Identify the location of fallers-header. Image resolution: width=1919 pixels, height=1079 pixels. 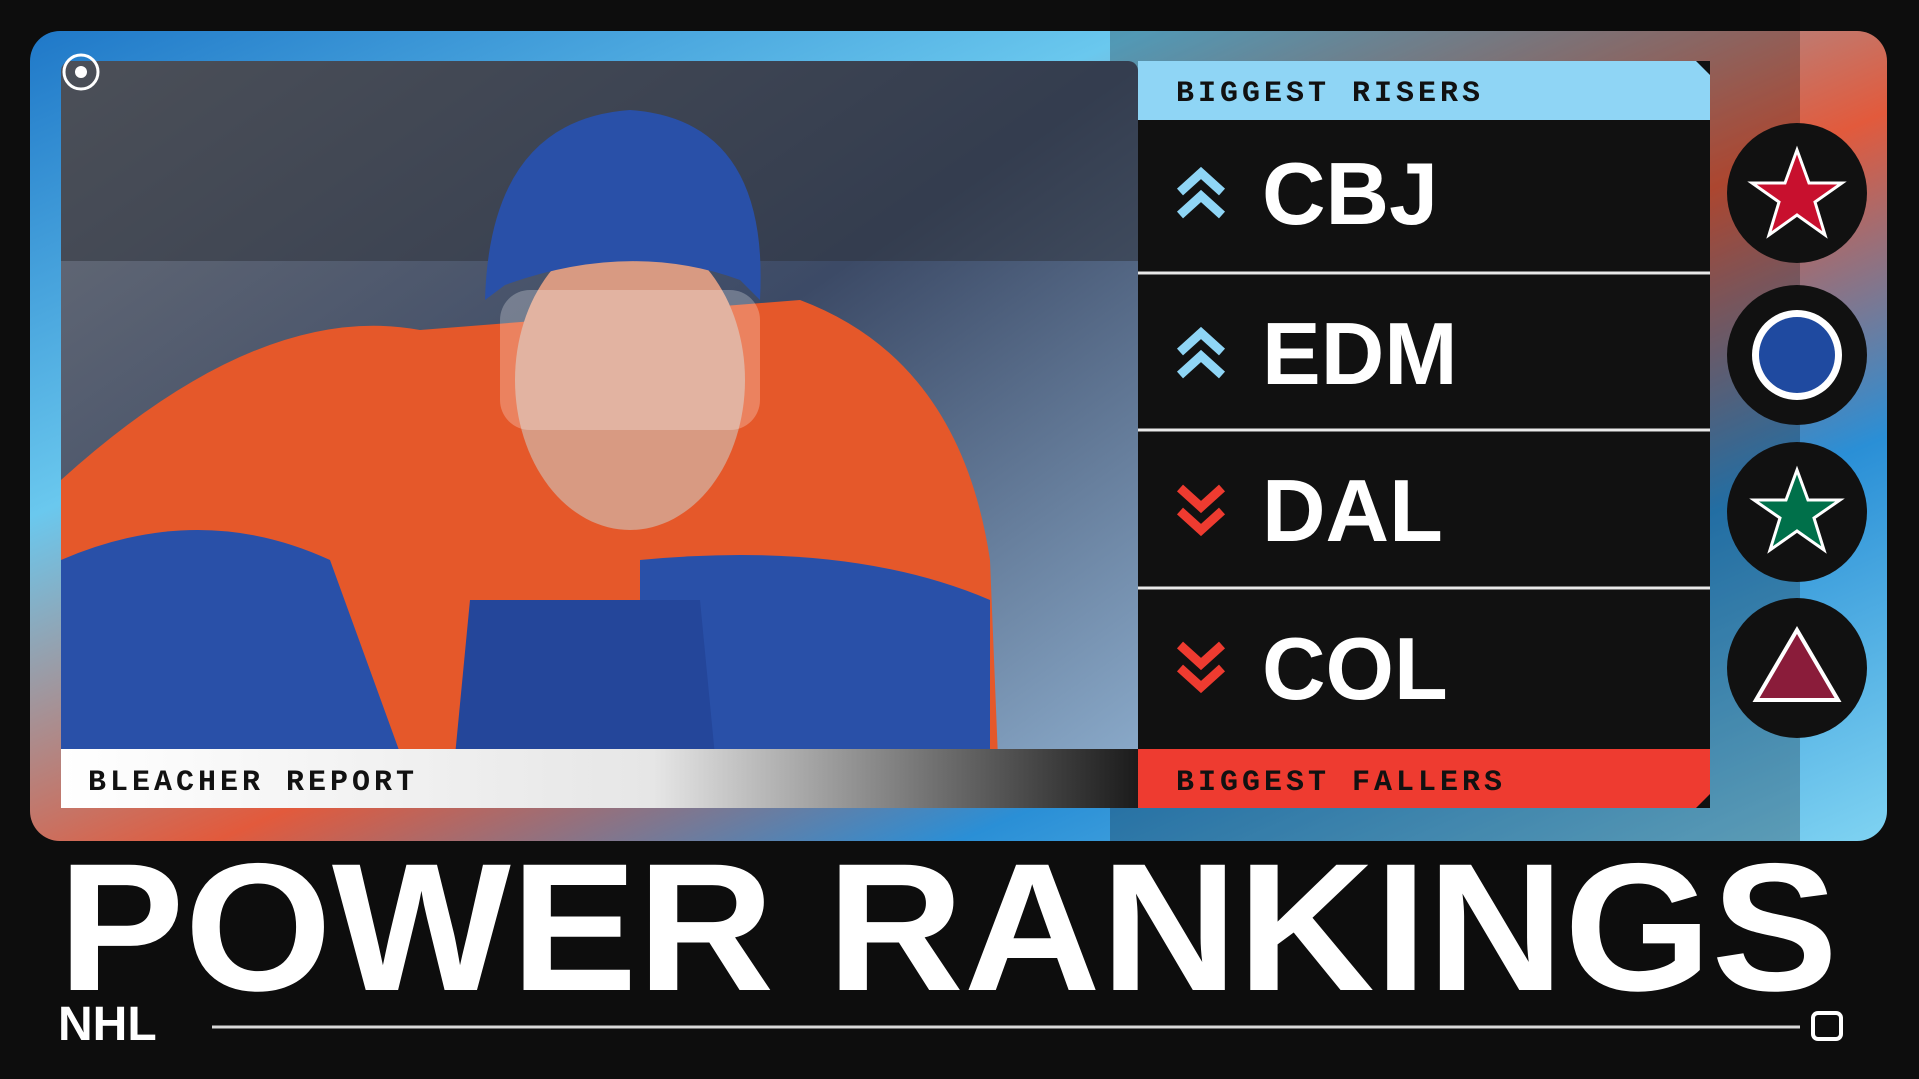
(1424, 778).